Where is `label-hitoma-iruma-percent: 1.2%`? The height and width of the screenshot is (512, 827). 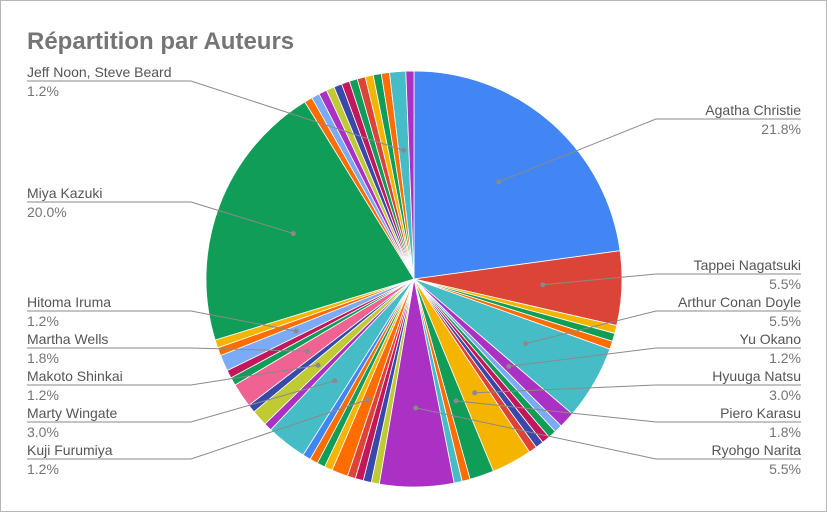
label-hitoma-iruma-percent: 1.2% is located at coordinates (43, 321).